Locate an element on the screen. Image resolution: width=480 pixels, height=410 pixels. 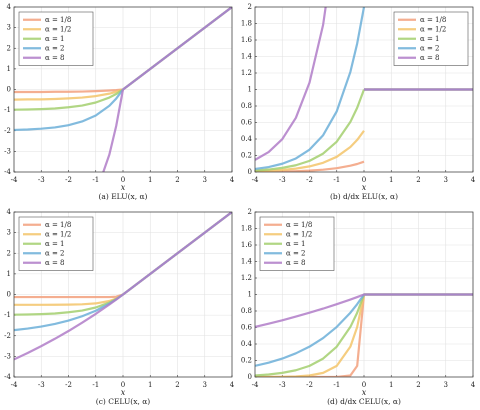
caption: (c) CELU(x, α) is located at coordinates (123, 401).